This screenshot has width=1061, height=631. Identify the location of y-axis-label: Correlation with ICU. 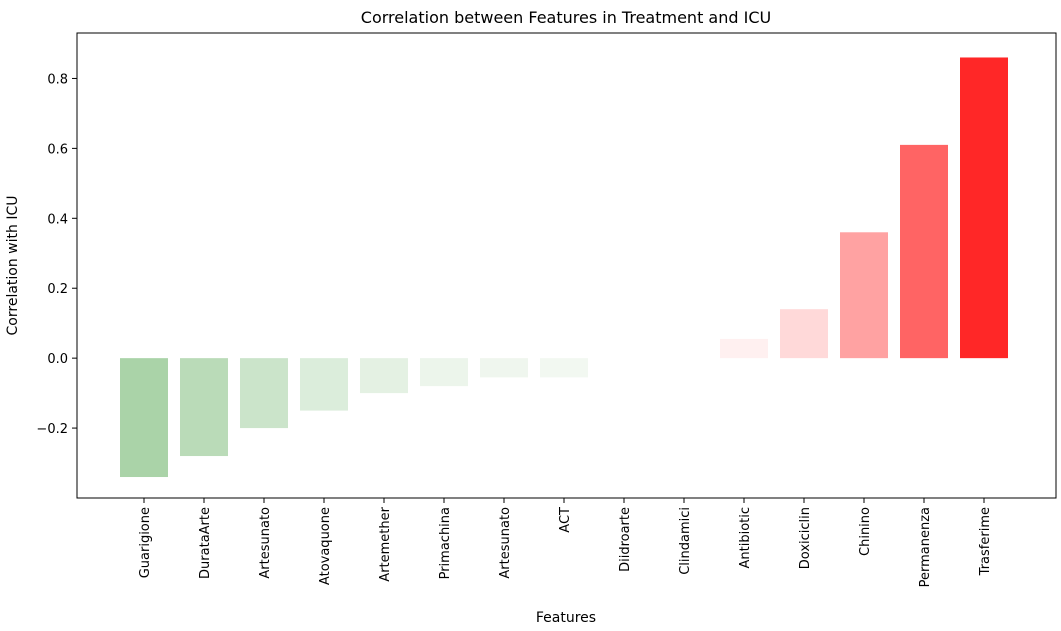
(13, 266).